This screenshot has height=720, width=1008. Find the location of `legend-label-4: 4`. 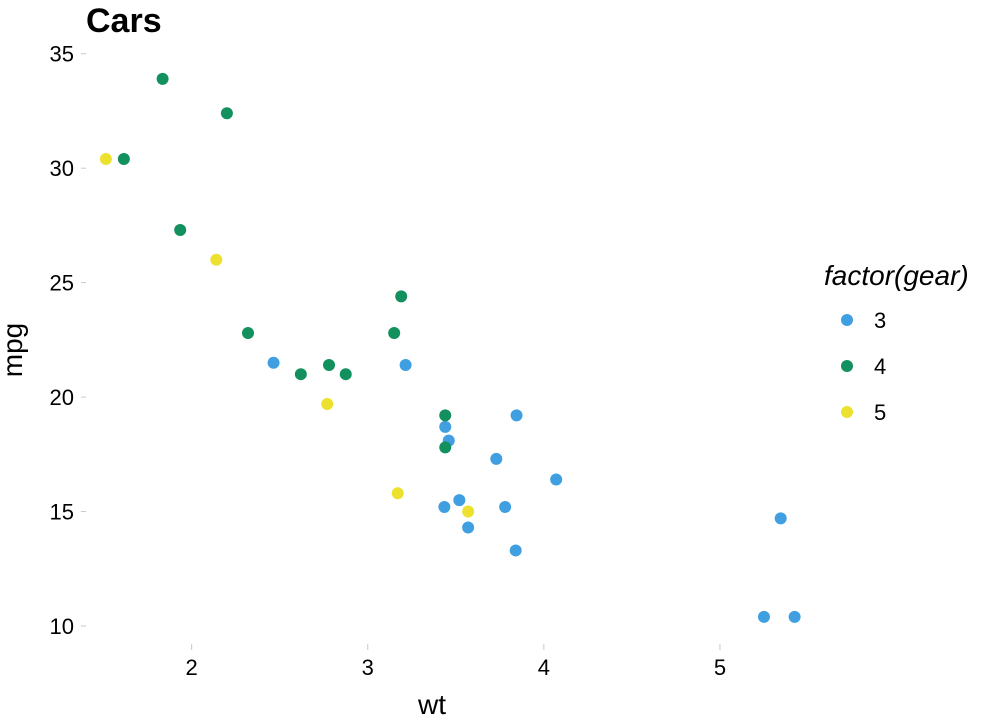

legend-label-4: 4 is located at coordinates (880, 366).